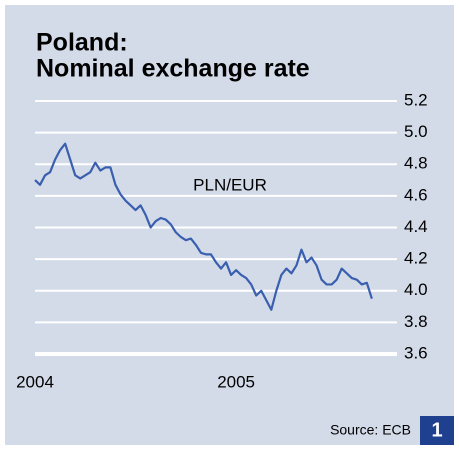 This screenshot has height=450, width=459. What do you see at coordinates (416, 321) in the screenshot?
I see `y-tick-label: 3.8` at bounding box center [416, 321].